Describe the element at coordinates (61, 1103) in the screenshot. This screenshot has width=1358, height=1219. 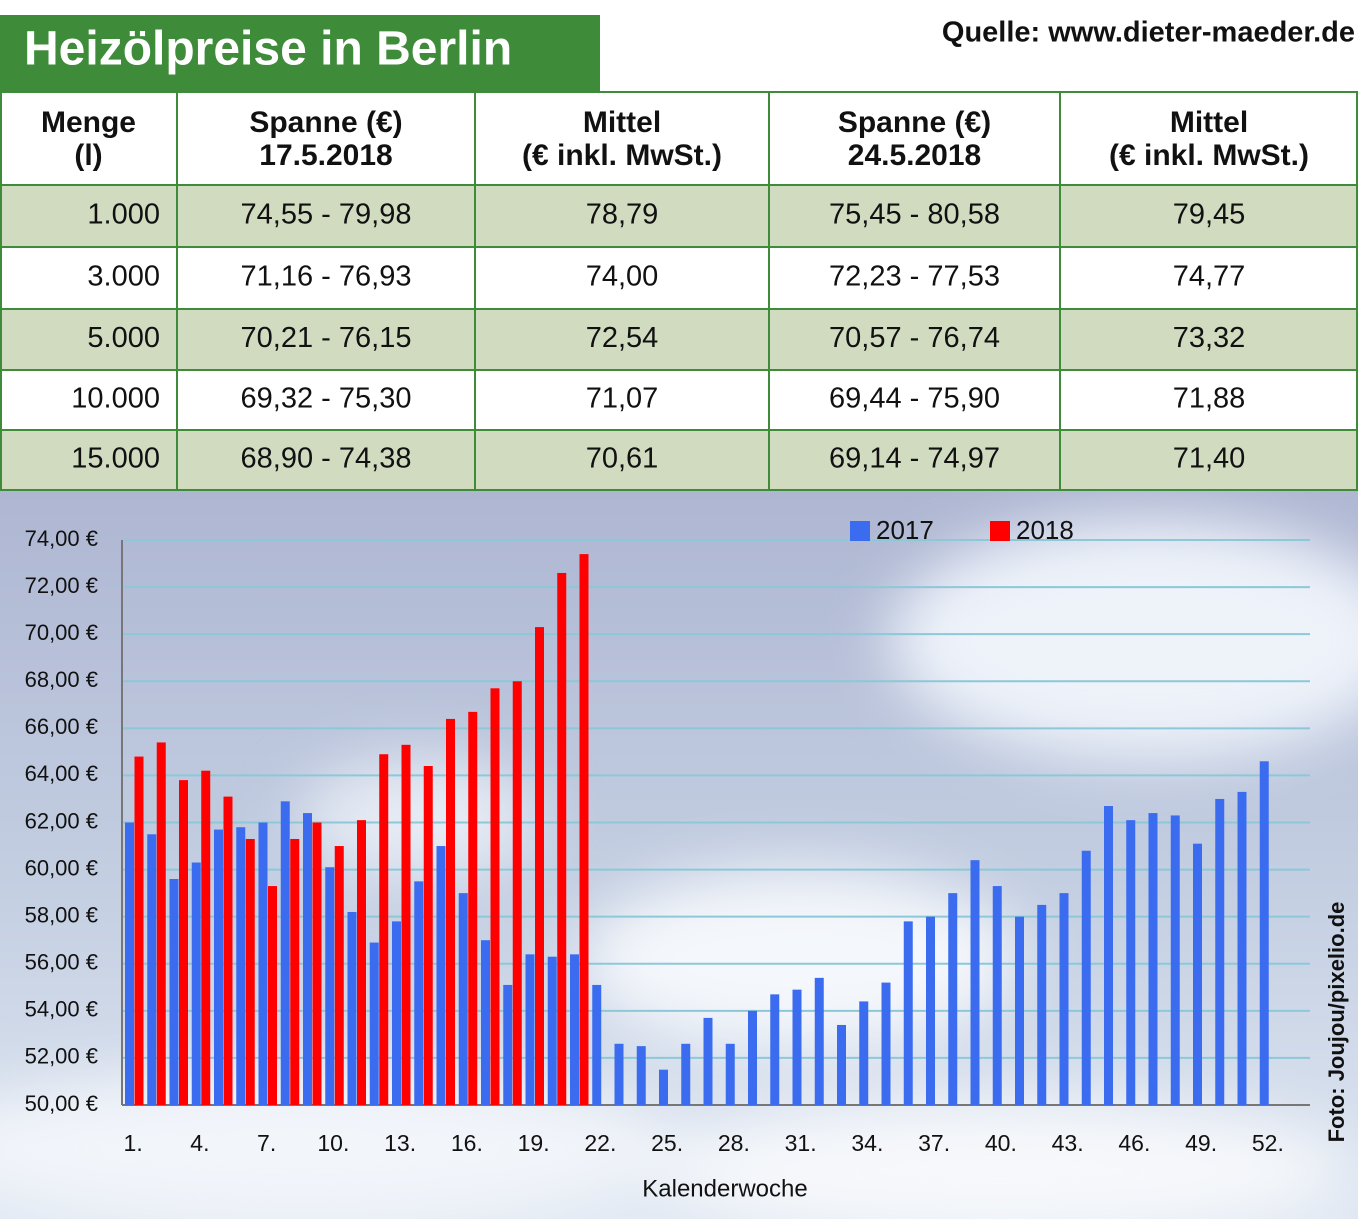
I see `y-tick-label: 50,00 €` at that location.